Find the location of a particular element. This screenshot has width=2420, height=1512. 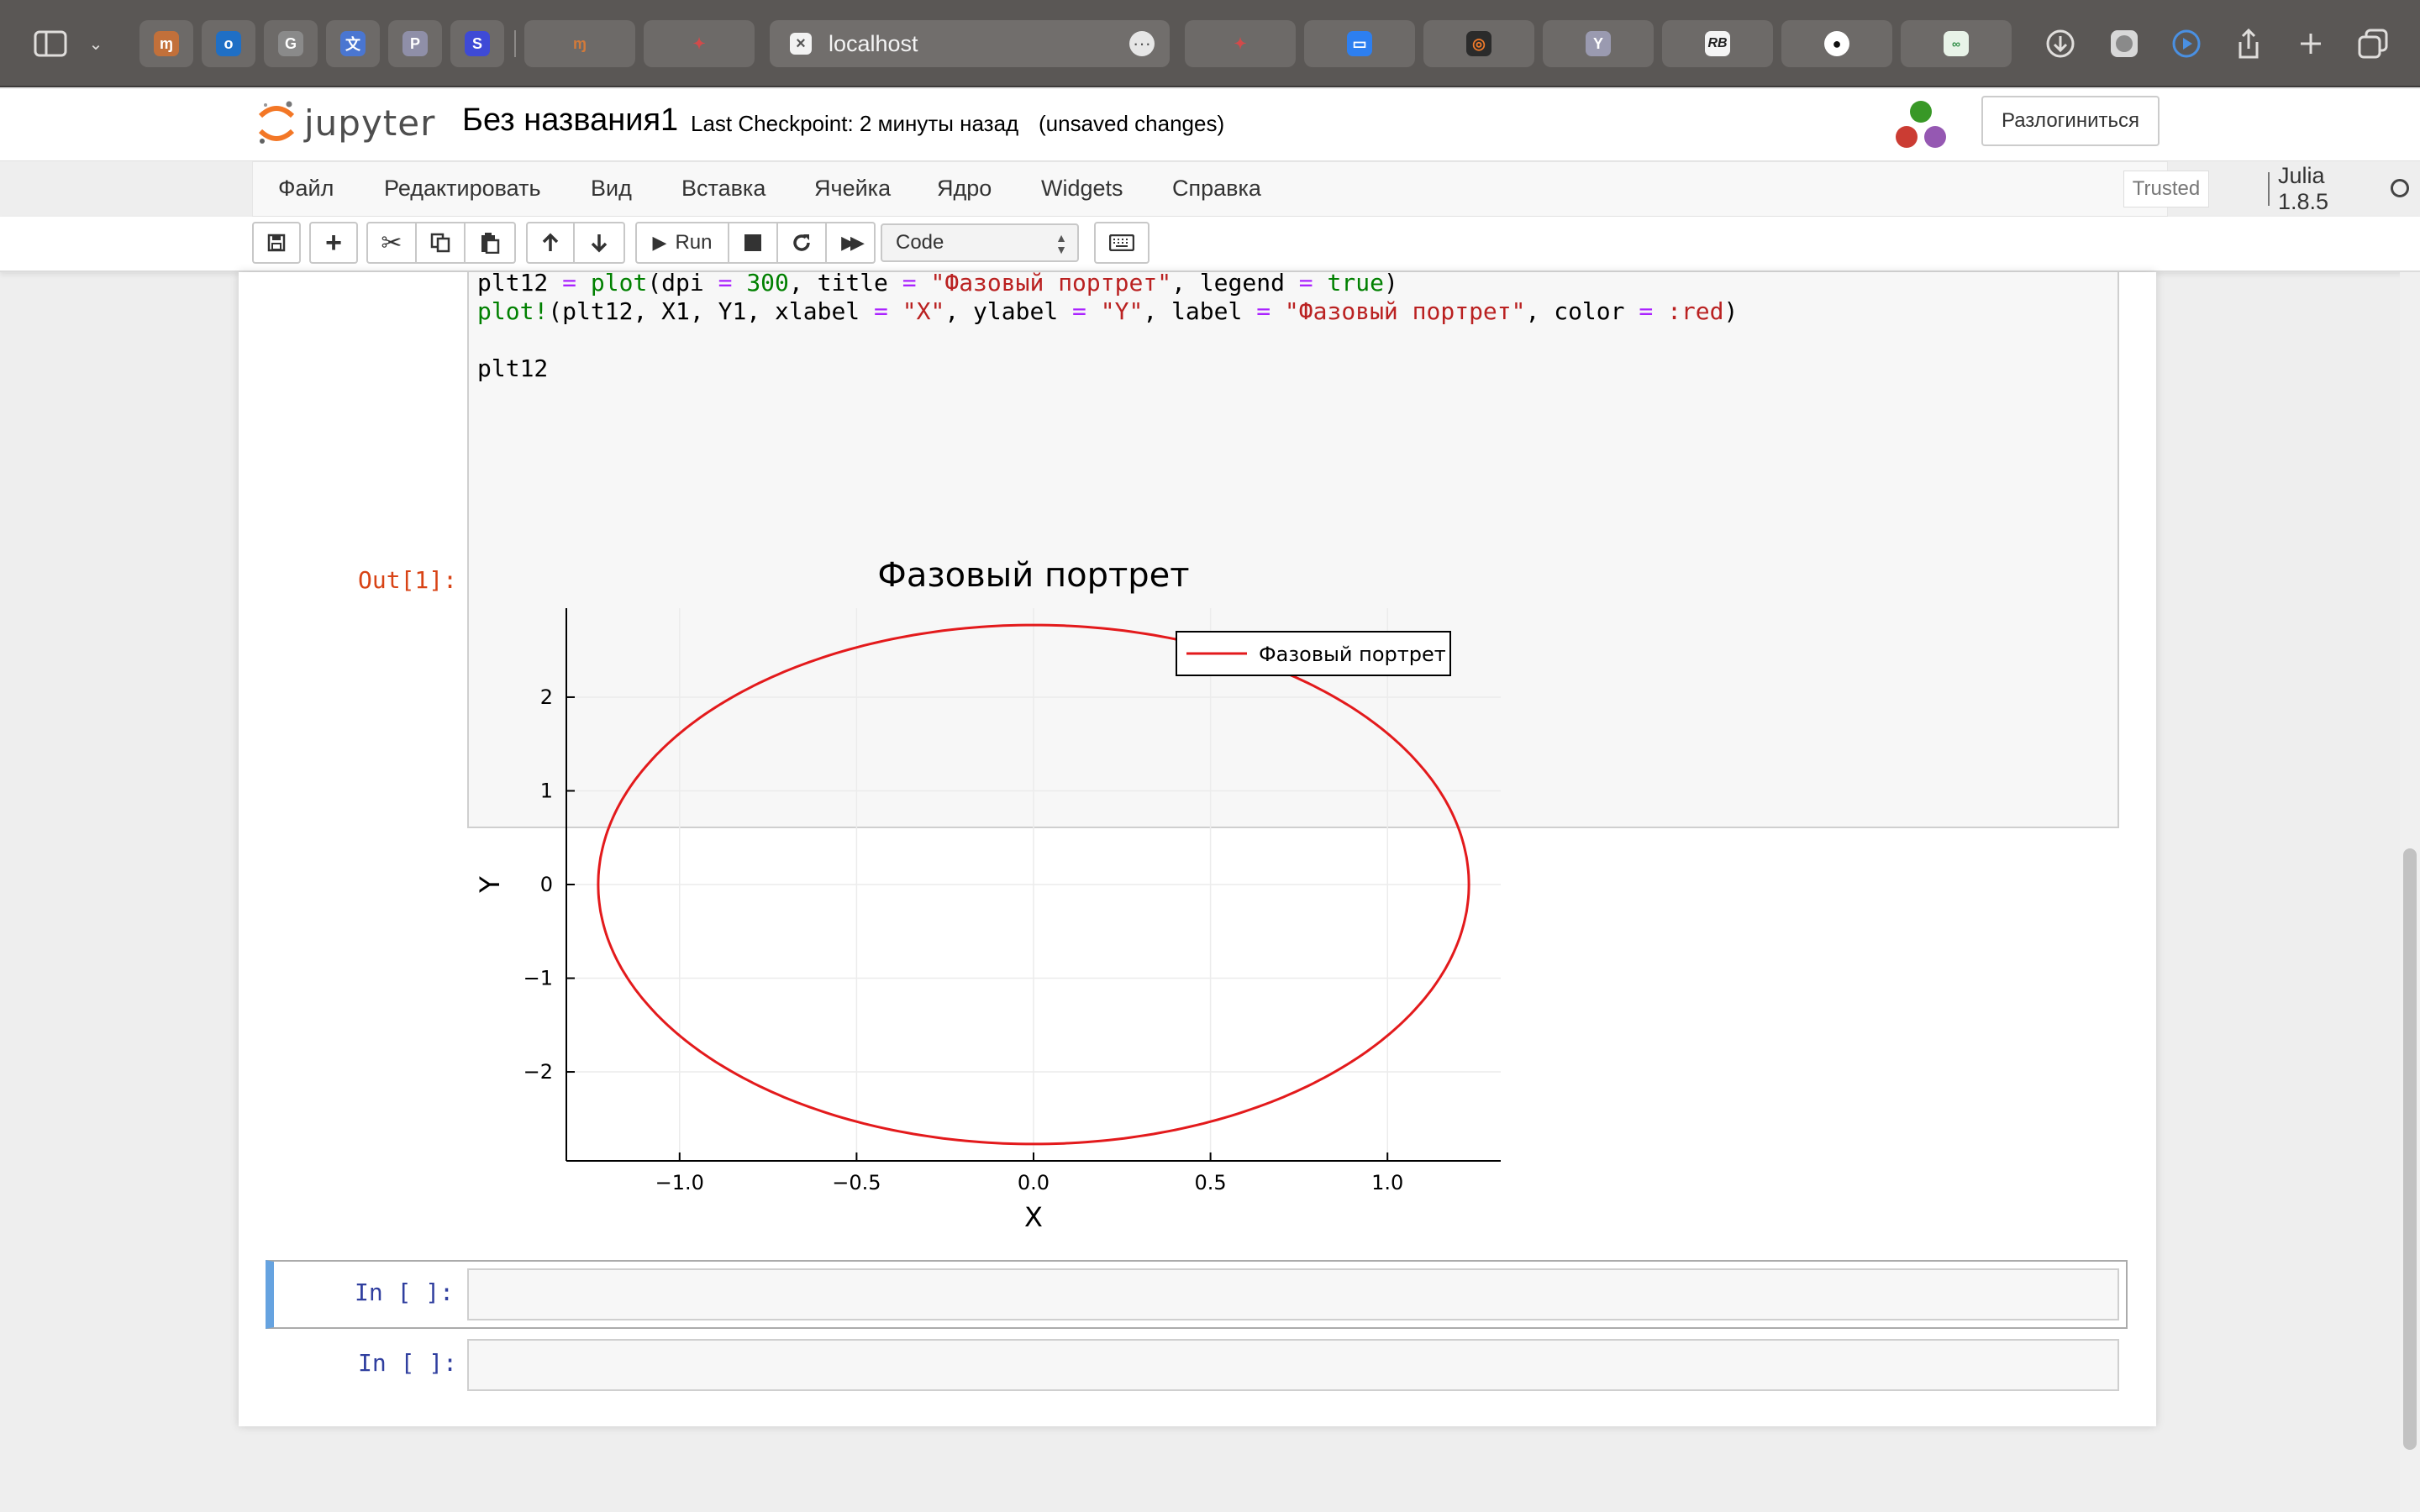

kernel-name: Julia 1.8.5 is located at coordinates (2298, 188).